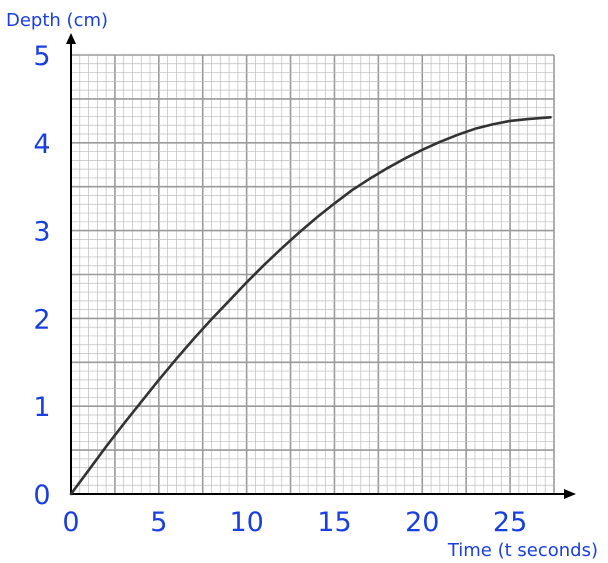 This screenshot has height=563, width=608. What do you see at coordinates (57, 20) in the screenshot?
I see `y-axis-title: Depth (cm)` at bounding box center [57, 20].